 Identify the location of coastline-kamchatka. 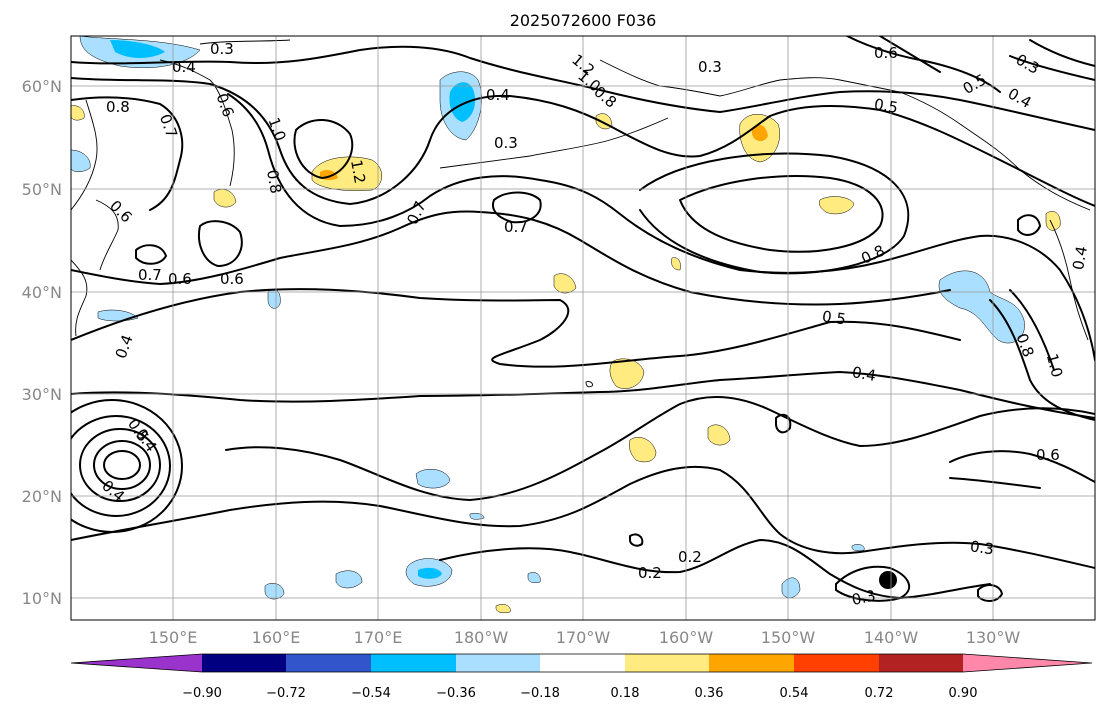
(225, 113).